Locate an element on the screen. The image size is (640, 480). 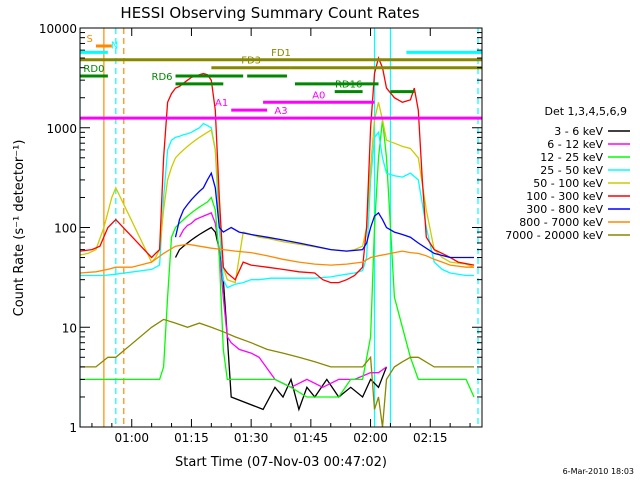
legend-label-8: 7000 - 20000 keV is located at coordinates (554, 235).